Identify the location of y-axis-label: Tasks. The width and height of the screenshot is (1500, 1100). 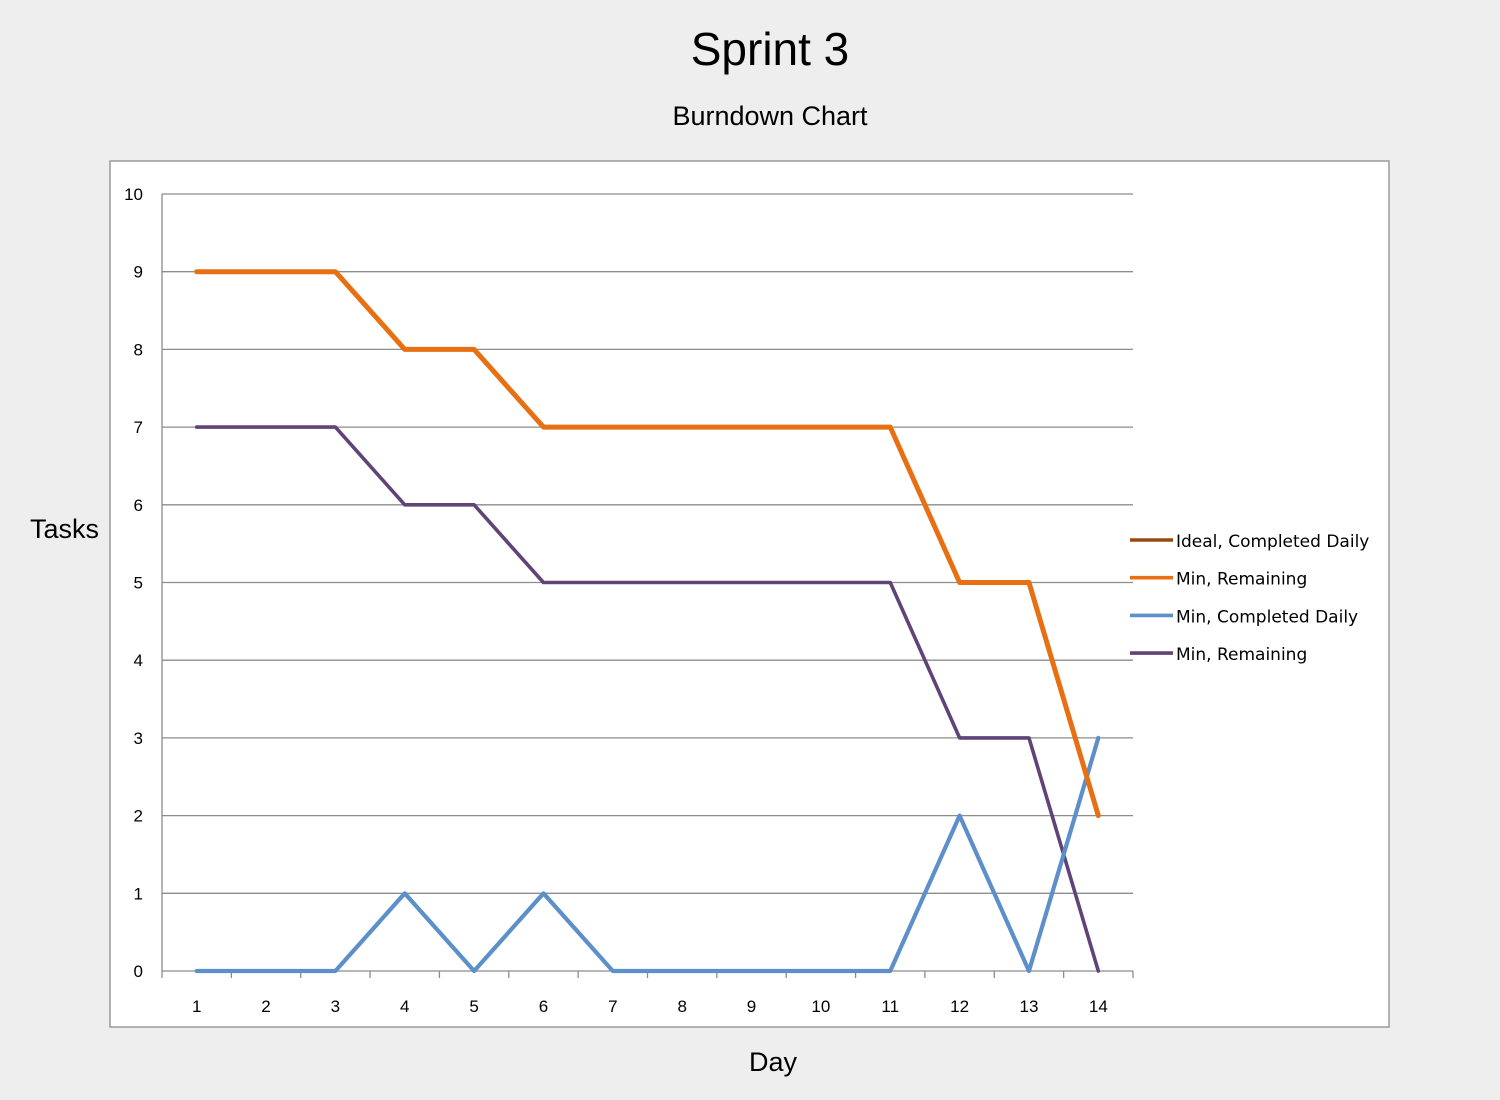
(65, 529).